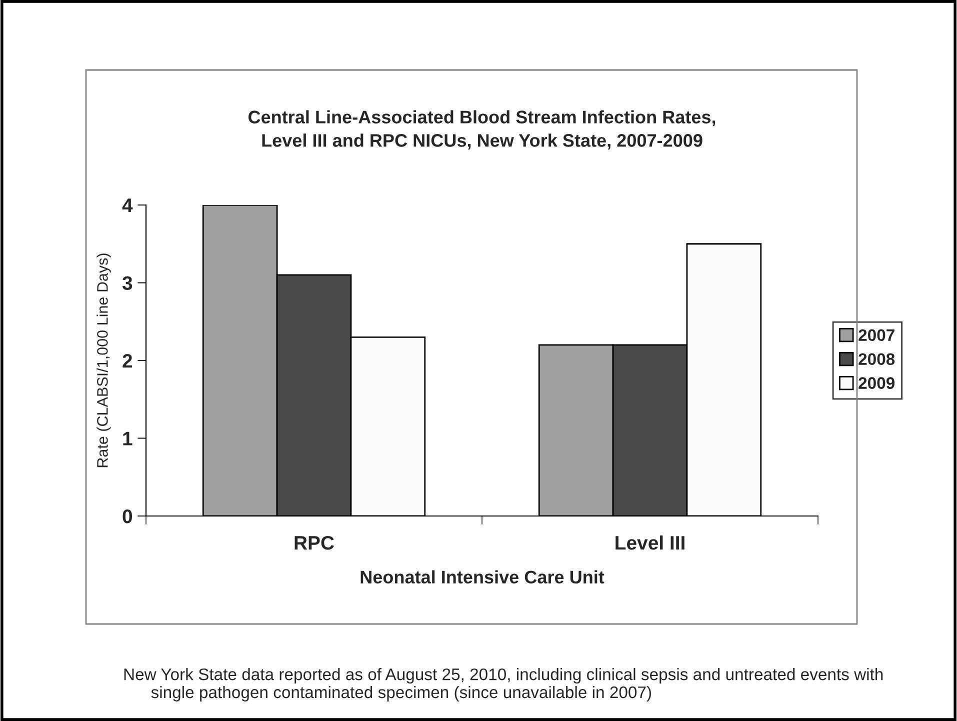  I want to click on y-tick-label: 1, so click(127, 439).